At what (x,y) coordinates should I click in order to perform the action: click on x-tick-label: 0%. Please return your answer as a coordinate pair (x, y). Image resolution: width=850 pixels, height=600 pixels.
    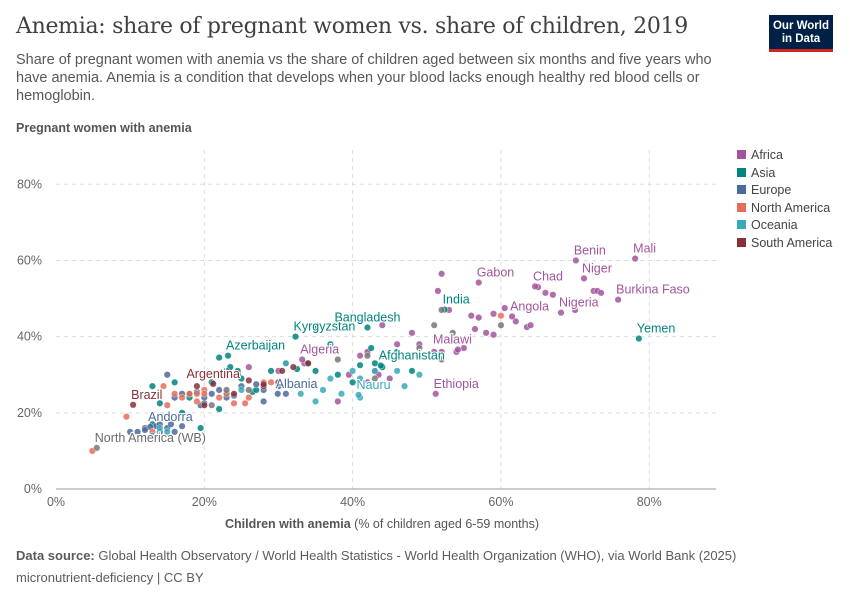
    Looking at the image, I should click on (56, 502).